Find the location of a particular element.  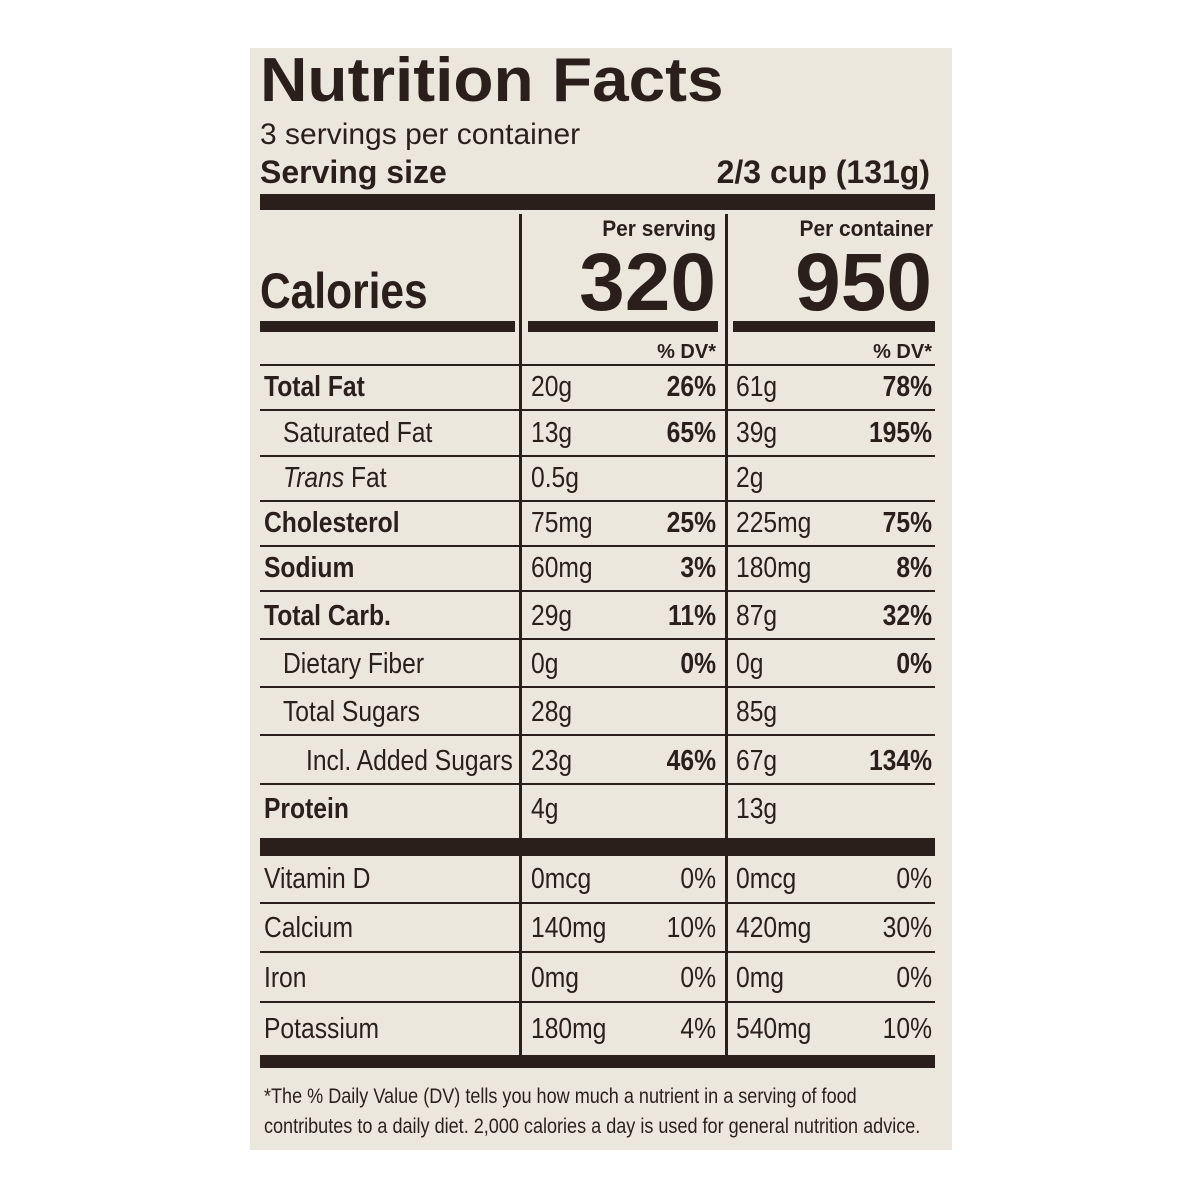

amount: 23g is located at coordinates (551, 760).